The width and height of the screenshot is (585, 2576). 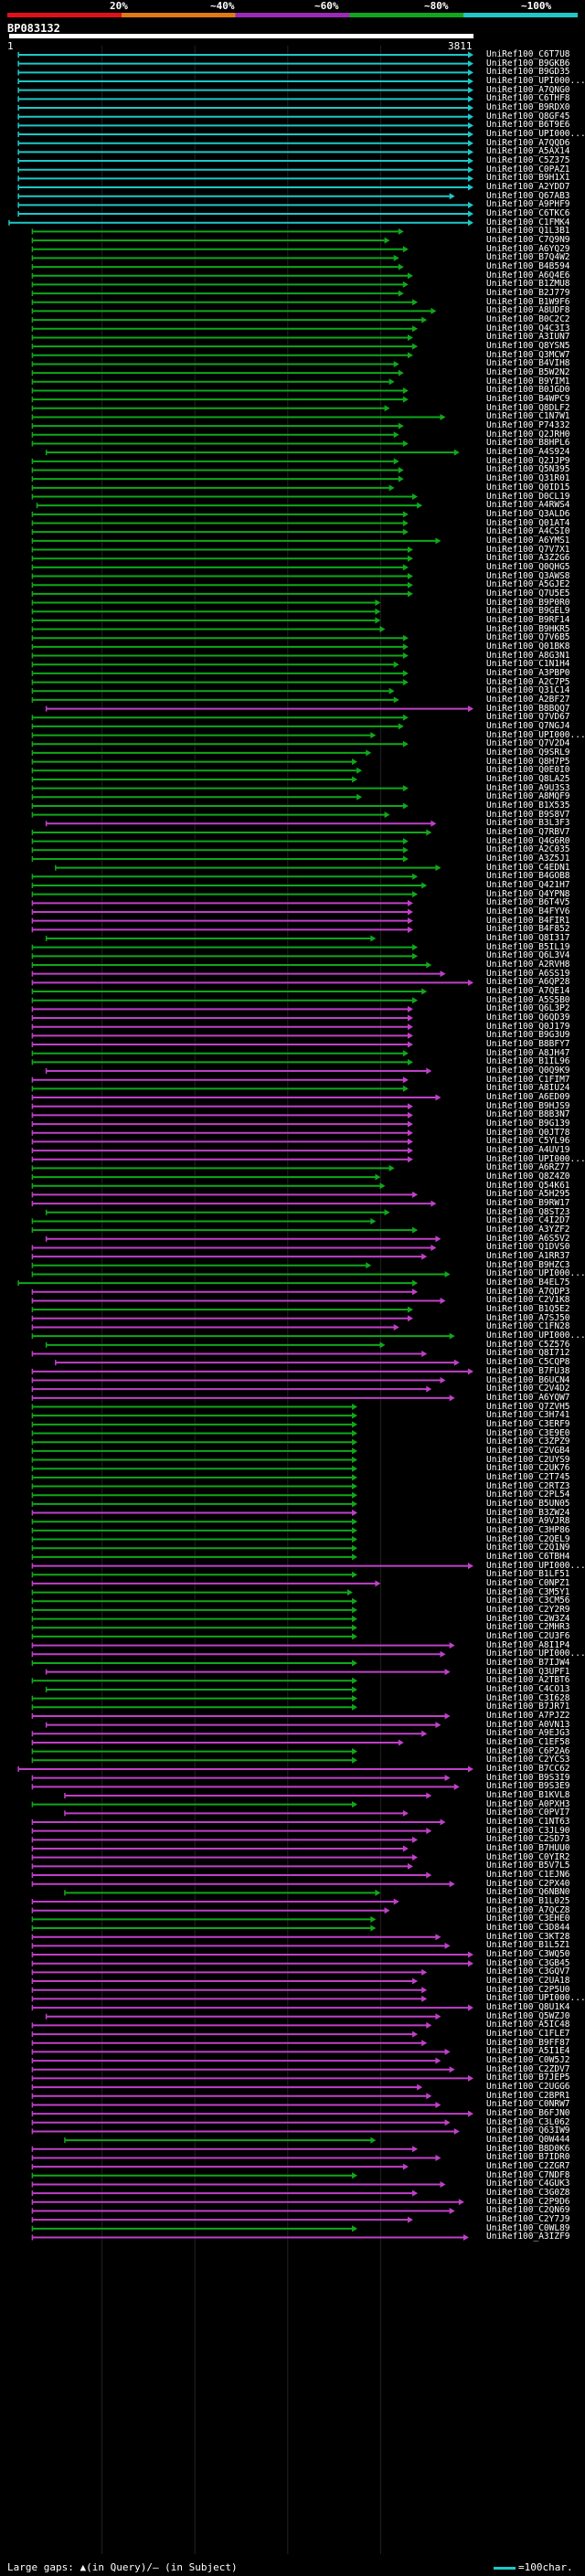 What do you see at coordinates (528, 1556) in the screenshot?
I see `hit-label: UniRef100_C6TBH4` at bounding box center [528, 1556].